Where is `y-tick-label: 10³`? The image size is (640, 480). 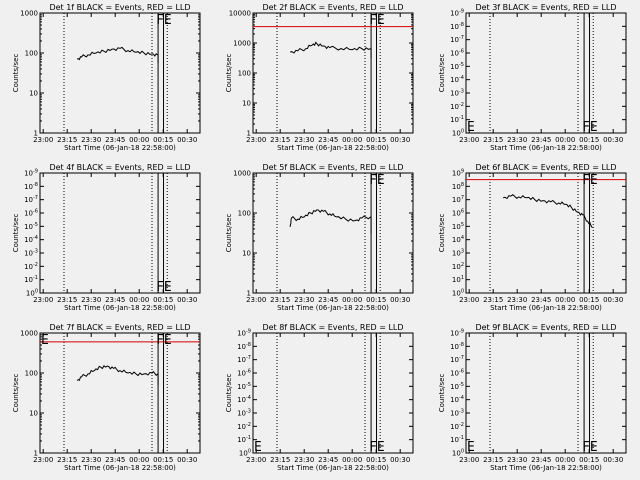 y-tick-label: 10³ is located at coordinates (458, 253).